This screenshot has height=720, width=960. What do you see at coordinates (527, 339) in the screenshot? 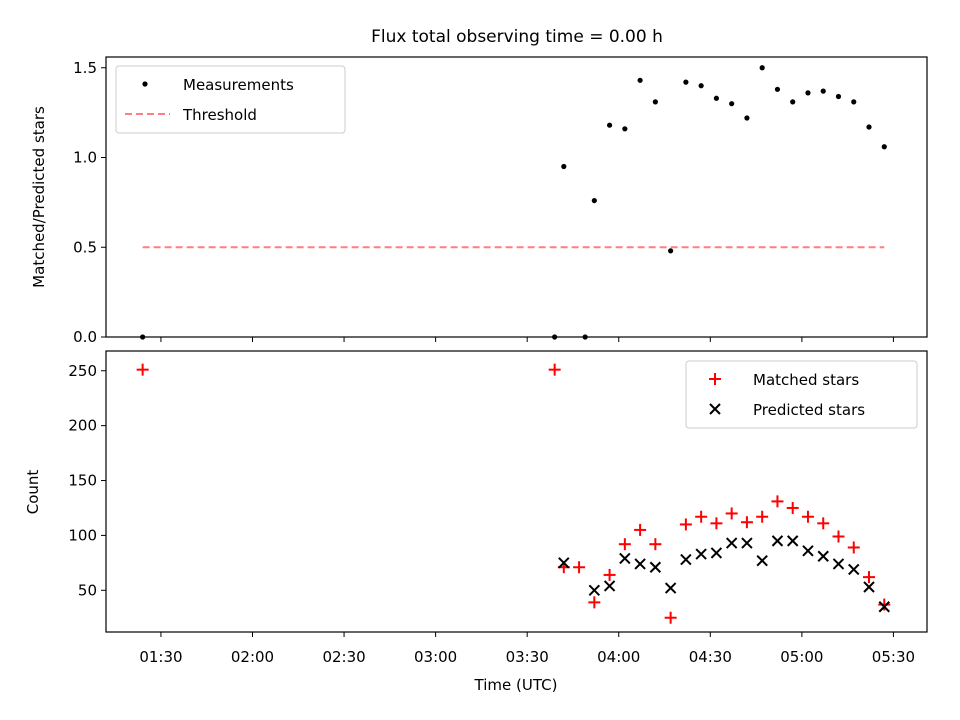
I see `top-x-ticks` at bounding box center [527, 339].